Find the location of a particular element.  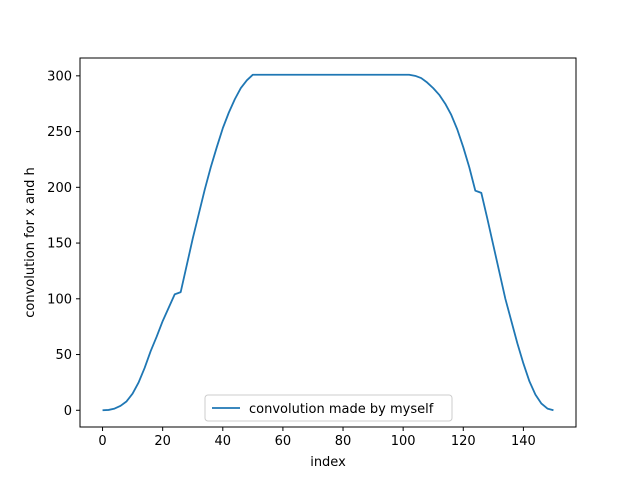

y-tick-label: 200 is located at coordinates (59, 188).